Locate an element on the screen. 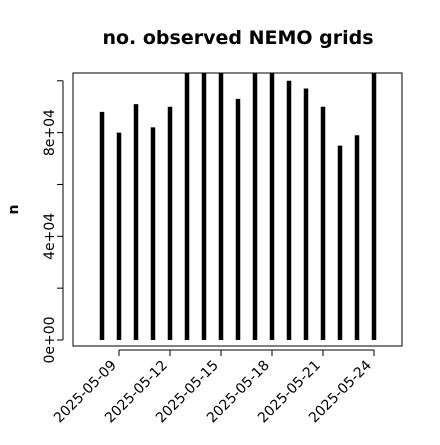 The width and height of the screenshot is (440, 445). y-tick-label-0e+00: 0e+00 is located at coordinates (50, 339).